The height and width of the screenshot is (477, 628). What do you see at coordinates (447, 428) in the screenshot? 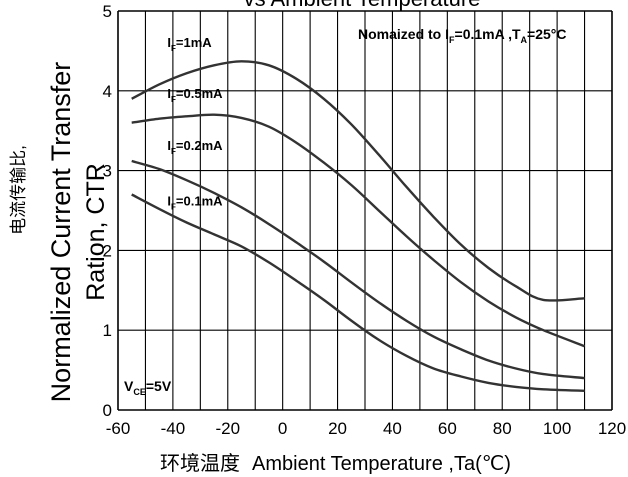
I see `x-tick-label: 60` at bounding box center [447, 428].